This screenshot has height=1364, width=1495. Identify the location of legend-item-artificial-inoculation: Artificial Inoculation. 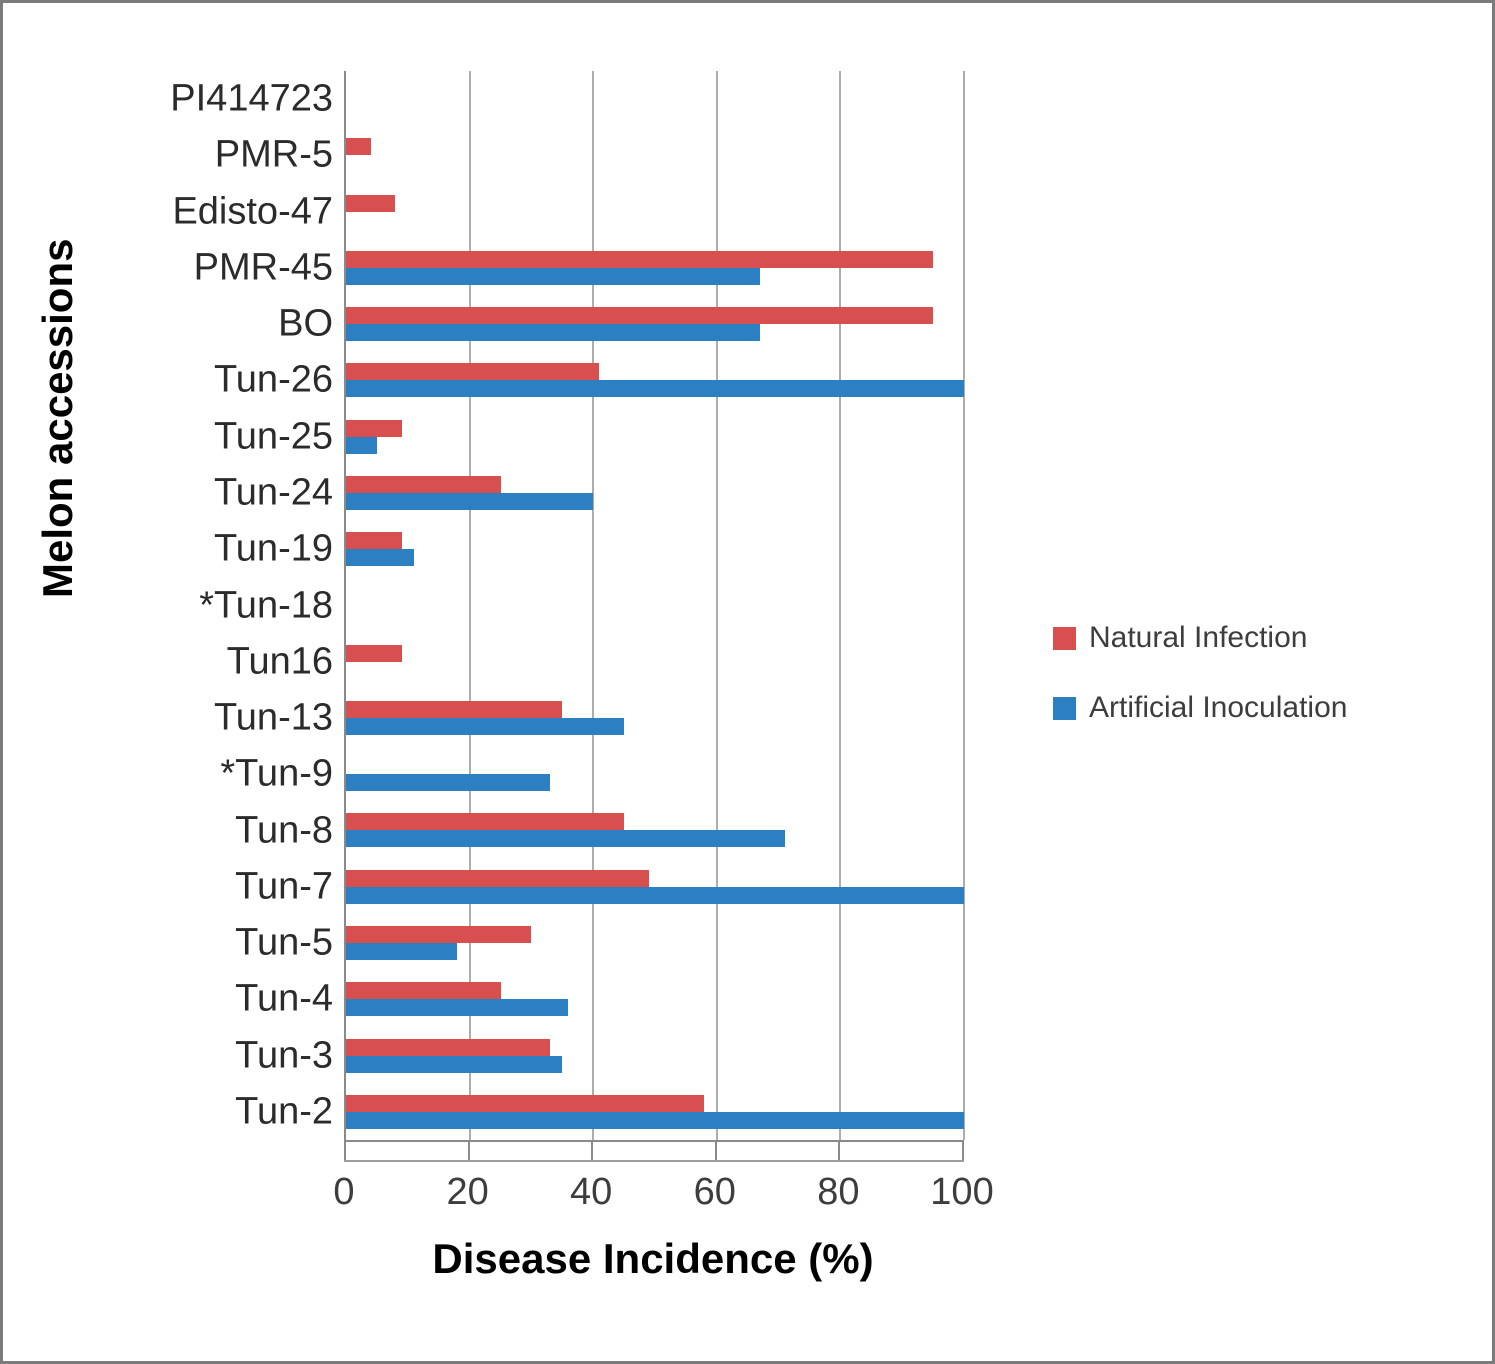
(1200, 708).